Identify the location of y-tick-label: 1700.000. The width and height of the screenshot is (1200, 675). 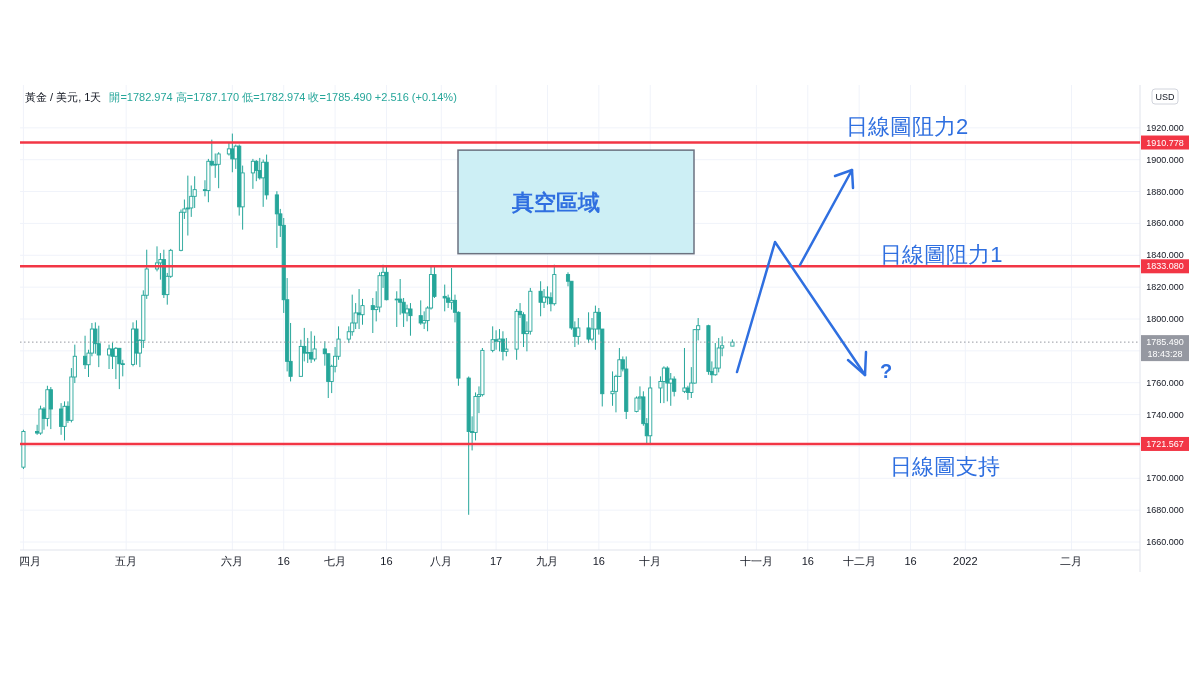
(1165, 478).